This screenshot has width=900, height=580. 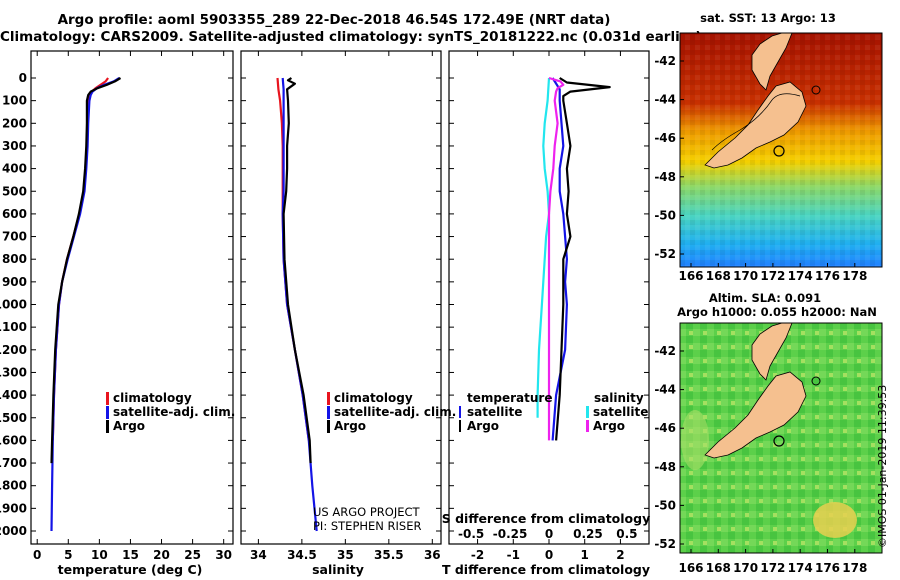 I want to click on legend-swatch-satellite, so click(x=107, y=412).